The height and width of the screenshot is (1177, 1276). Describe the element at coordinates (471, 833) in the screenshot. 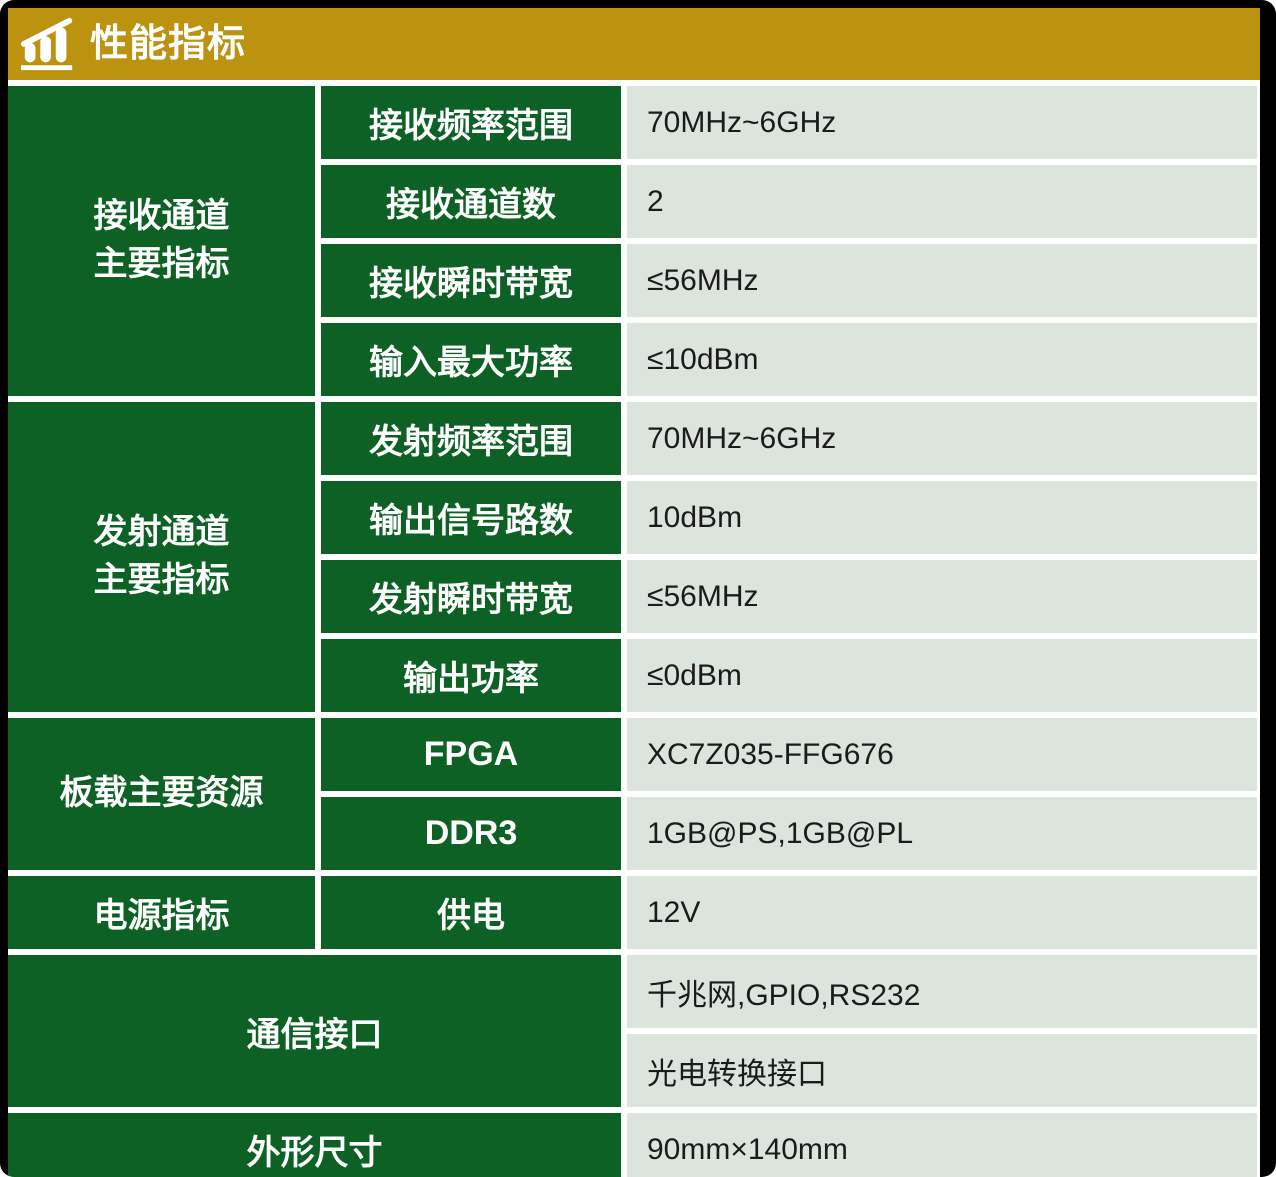

I see `param-cell: DDR3` at that location.